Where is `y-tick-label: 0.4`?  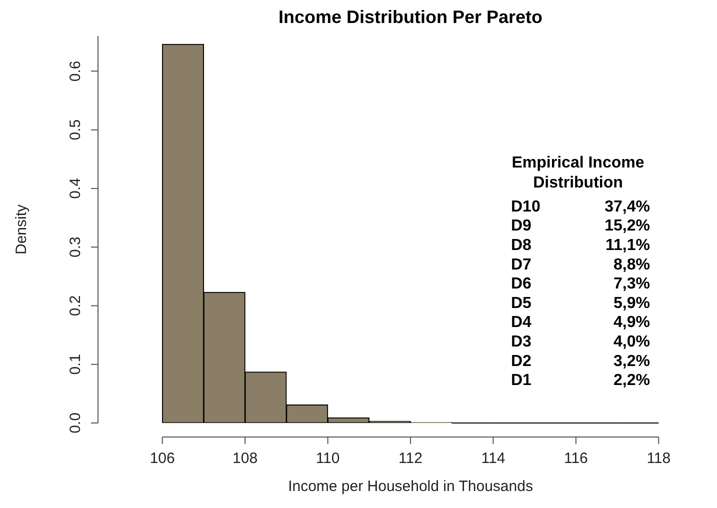
y-tick-label: 0.4 is located at coordinates (75, 188).